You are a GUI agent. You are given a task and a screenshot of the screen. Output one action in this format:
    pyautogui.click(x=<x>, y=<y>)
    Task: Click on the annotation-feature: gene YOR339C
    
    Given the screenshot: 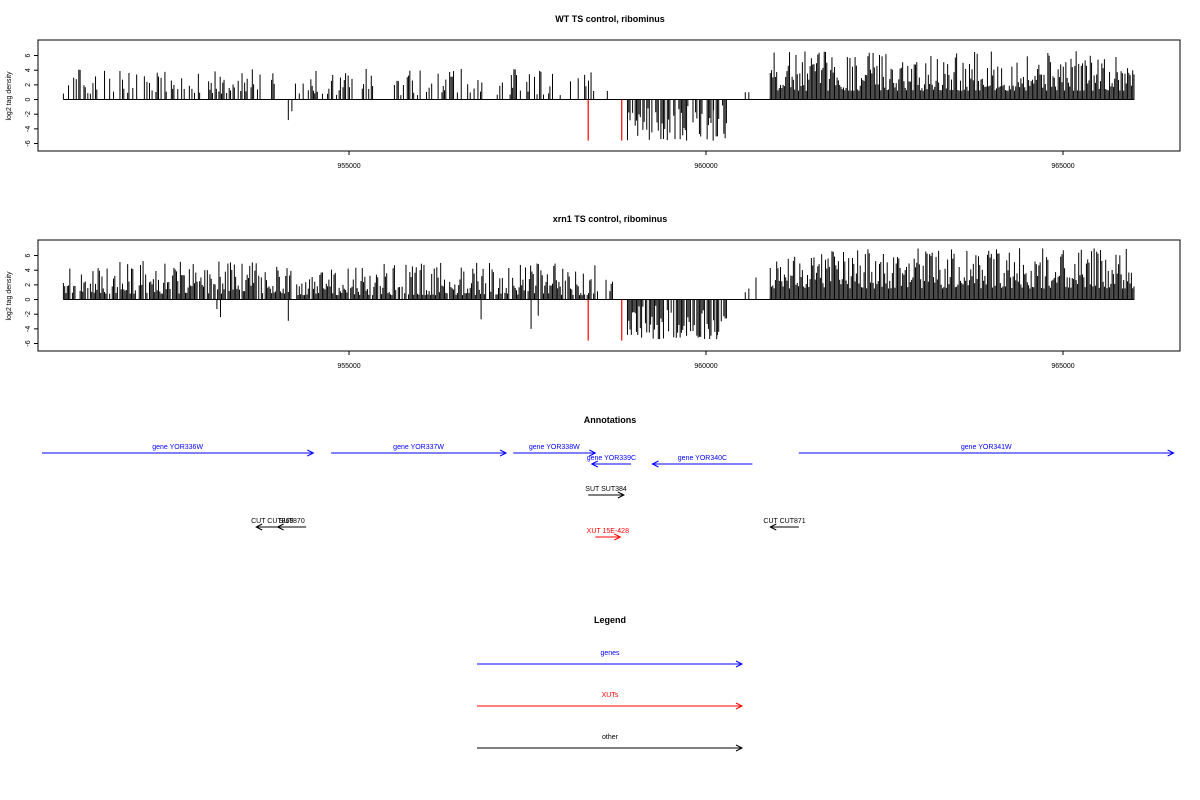 What is the action you would take?
    pyautogui.click(x=611, y=461)
    